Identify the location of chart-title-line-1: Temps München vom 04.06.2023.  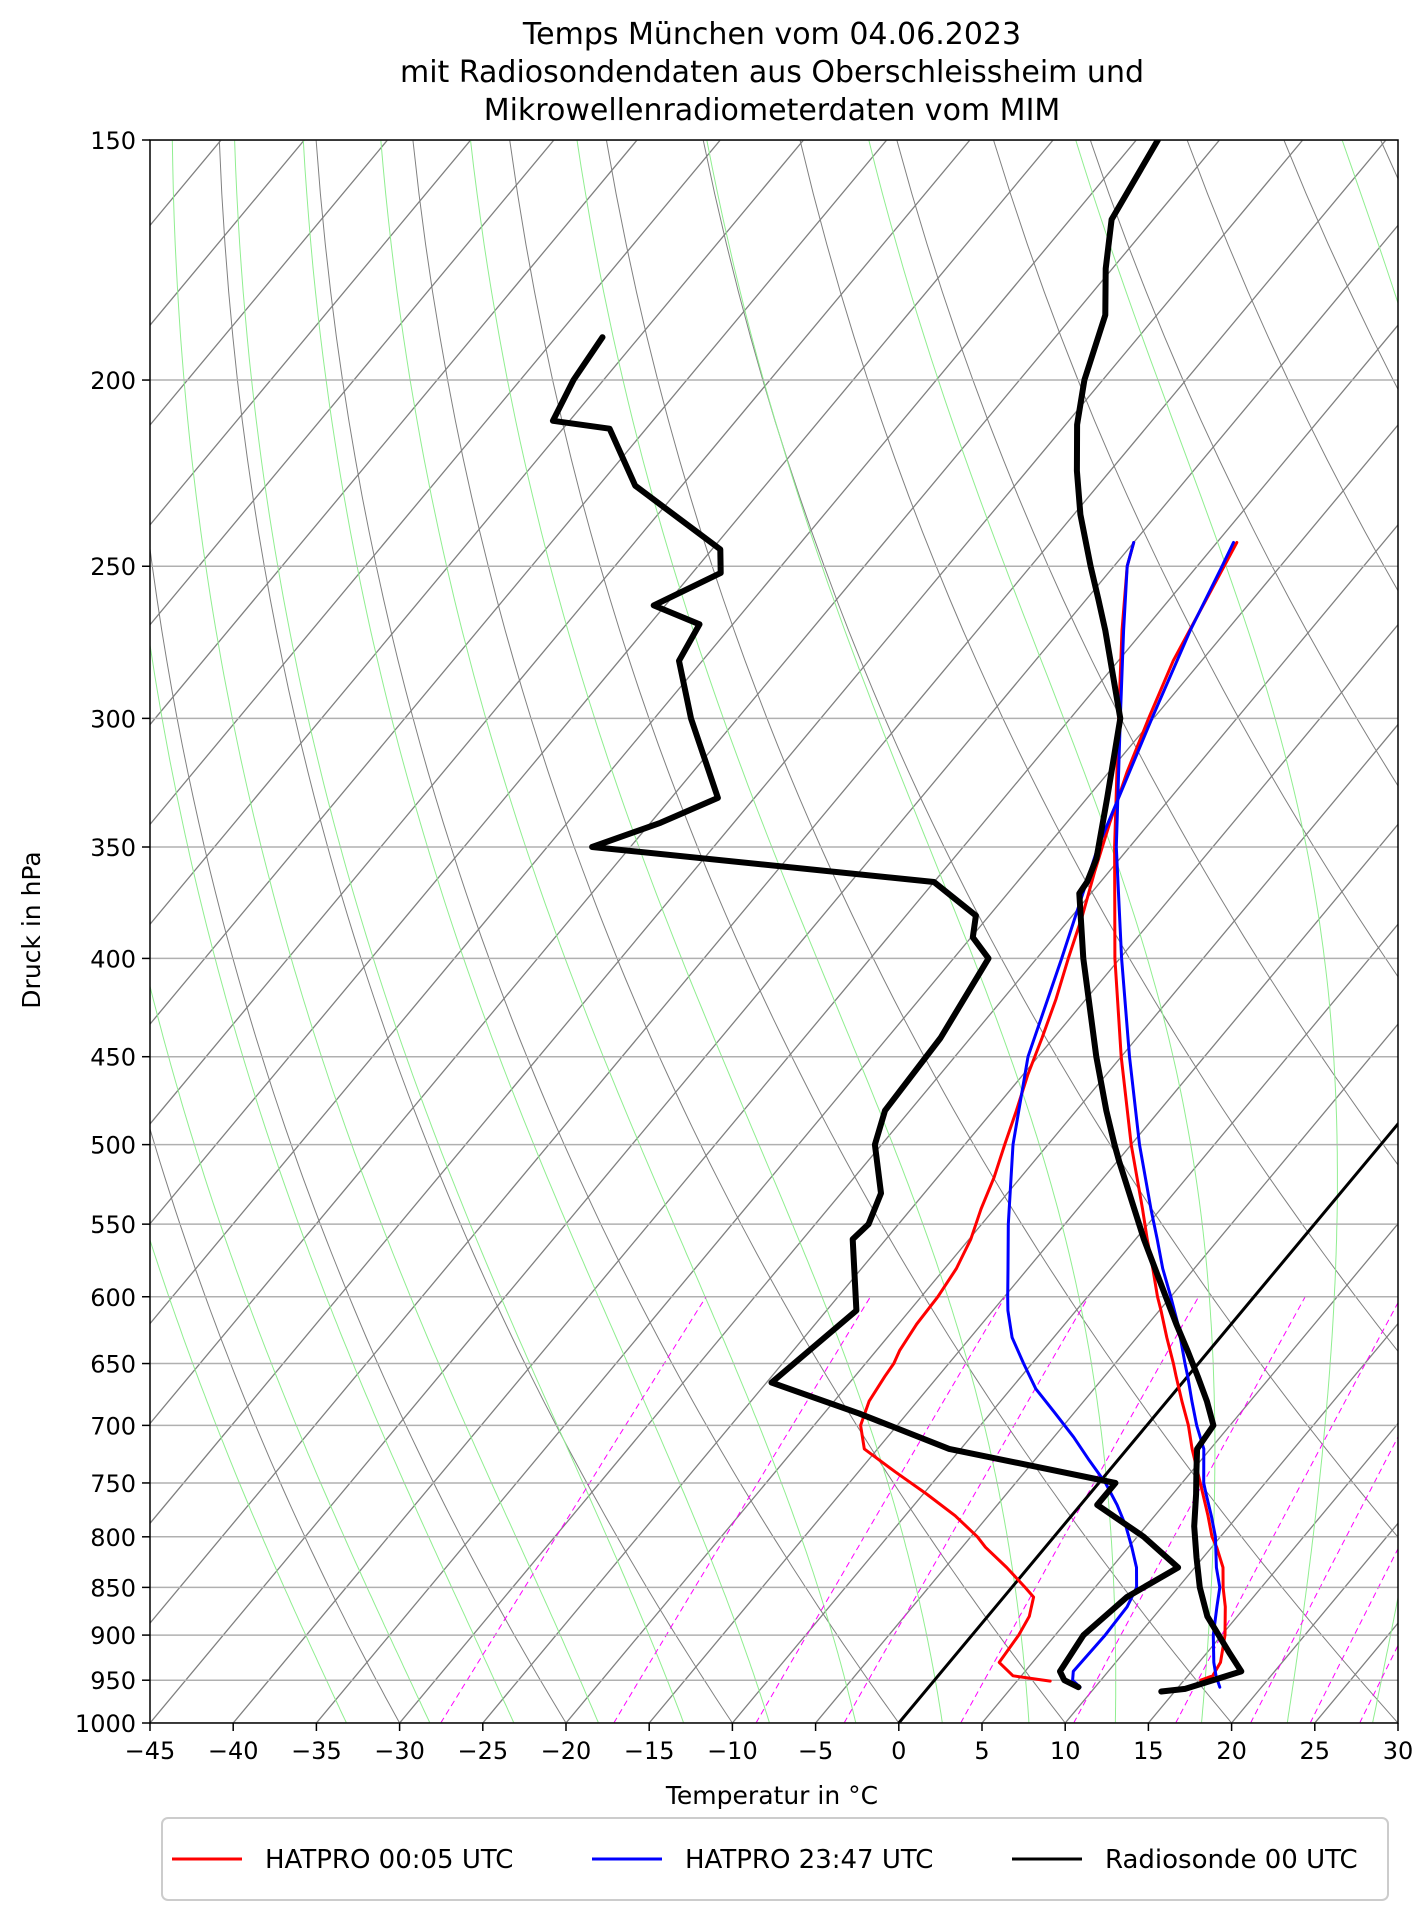
(771, 34).